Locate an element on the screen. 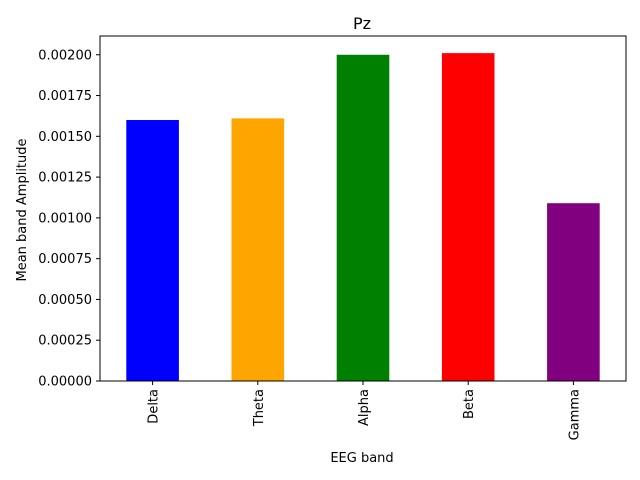 This screenshot has height=480, width=640. bar-delta is located at coordinates (152, 251).